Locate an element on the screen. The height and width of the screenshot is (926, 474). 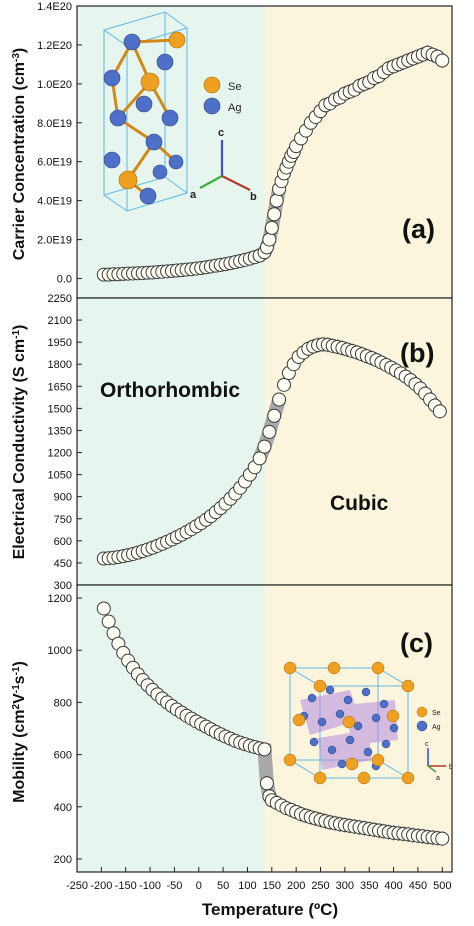
x-tick-label: -100 is located at coordinates (150, 886).